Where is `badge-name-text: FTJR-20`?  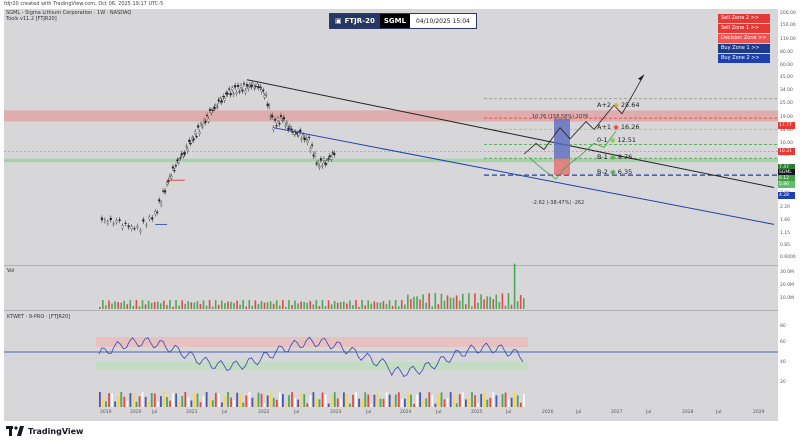 badge-name-text: FTJR-20 is located at coordinates (359, 21).